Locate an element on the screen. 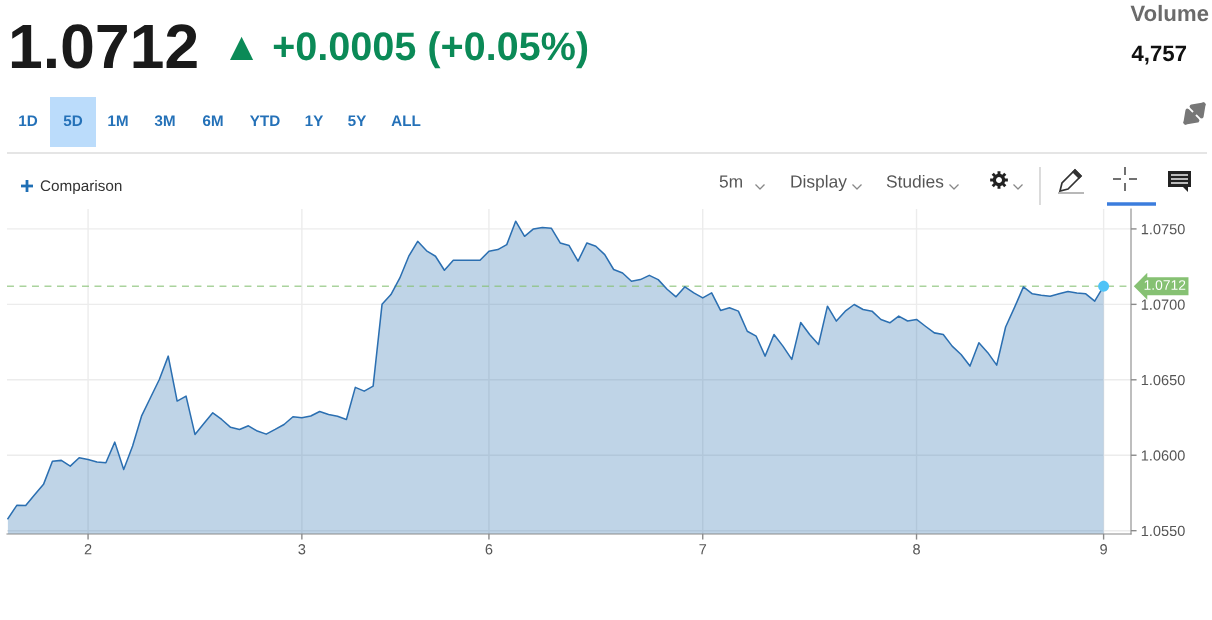  ref-line-label: 1.0712 is located at coordinates (1165, 285).